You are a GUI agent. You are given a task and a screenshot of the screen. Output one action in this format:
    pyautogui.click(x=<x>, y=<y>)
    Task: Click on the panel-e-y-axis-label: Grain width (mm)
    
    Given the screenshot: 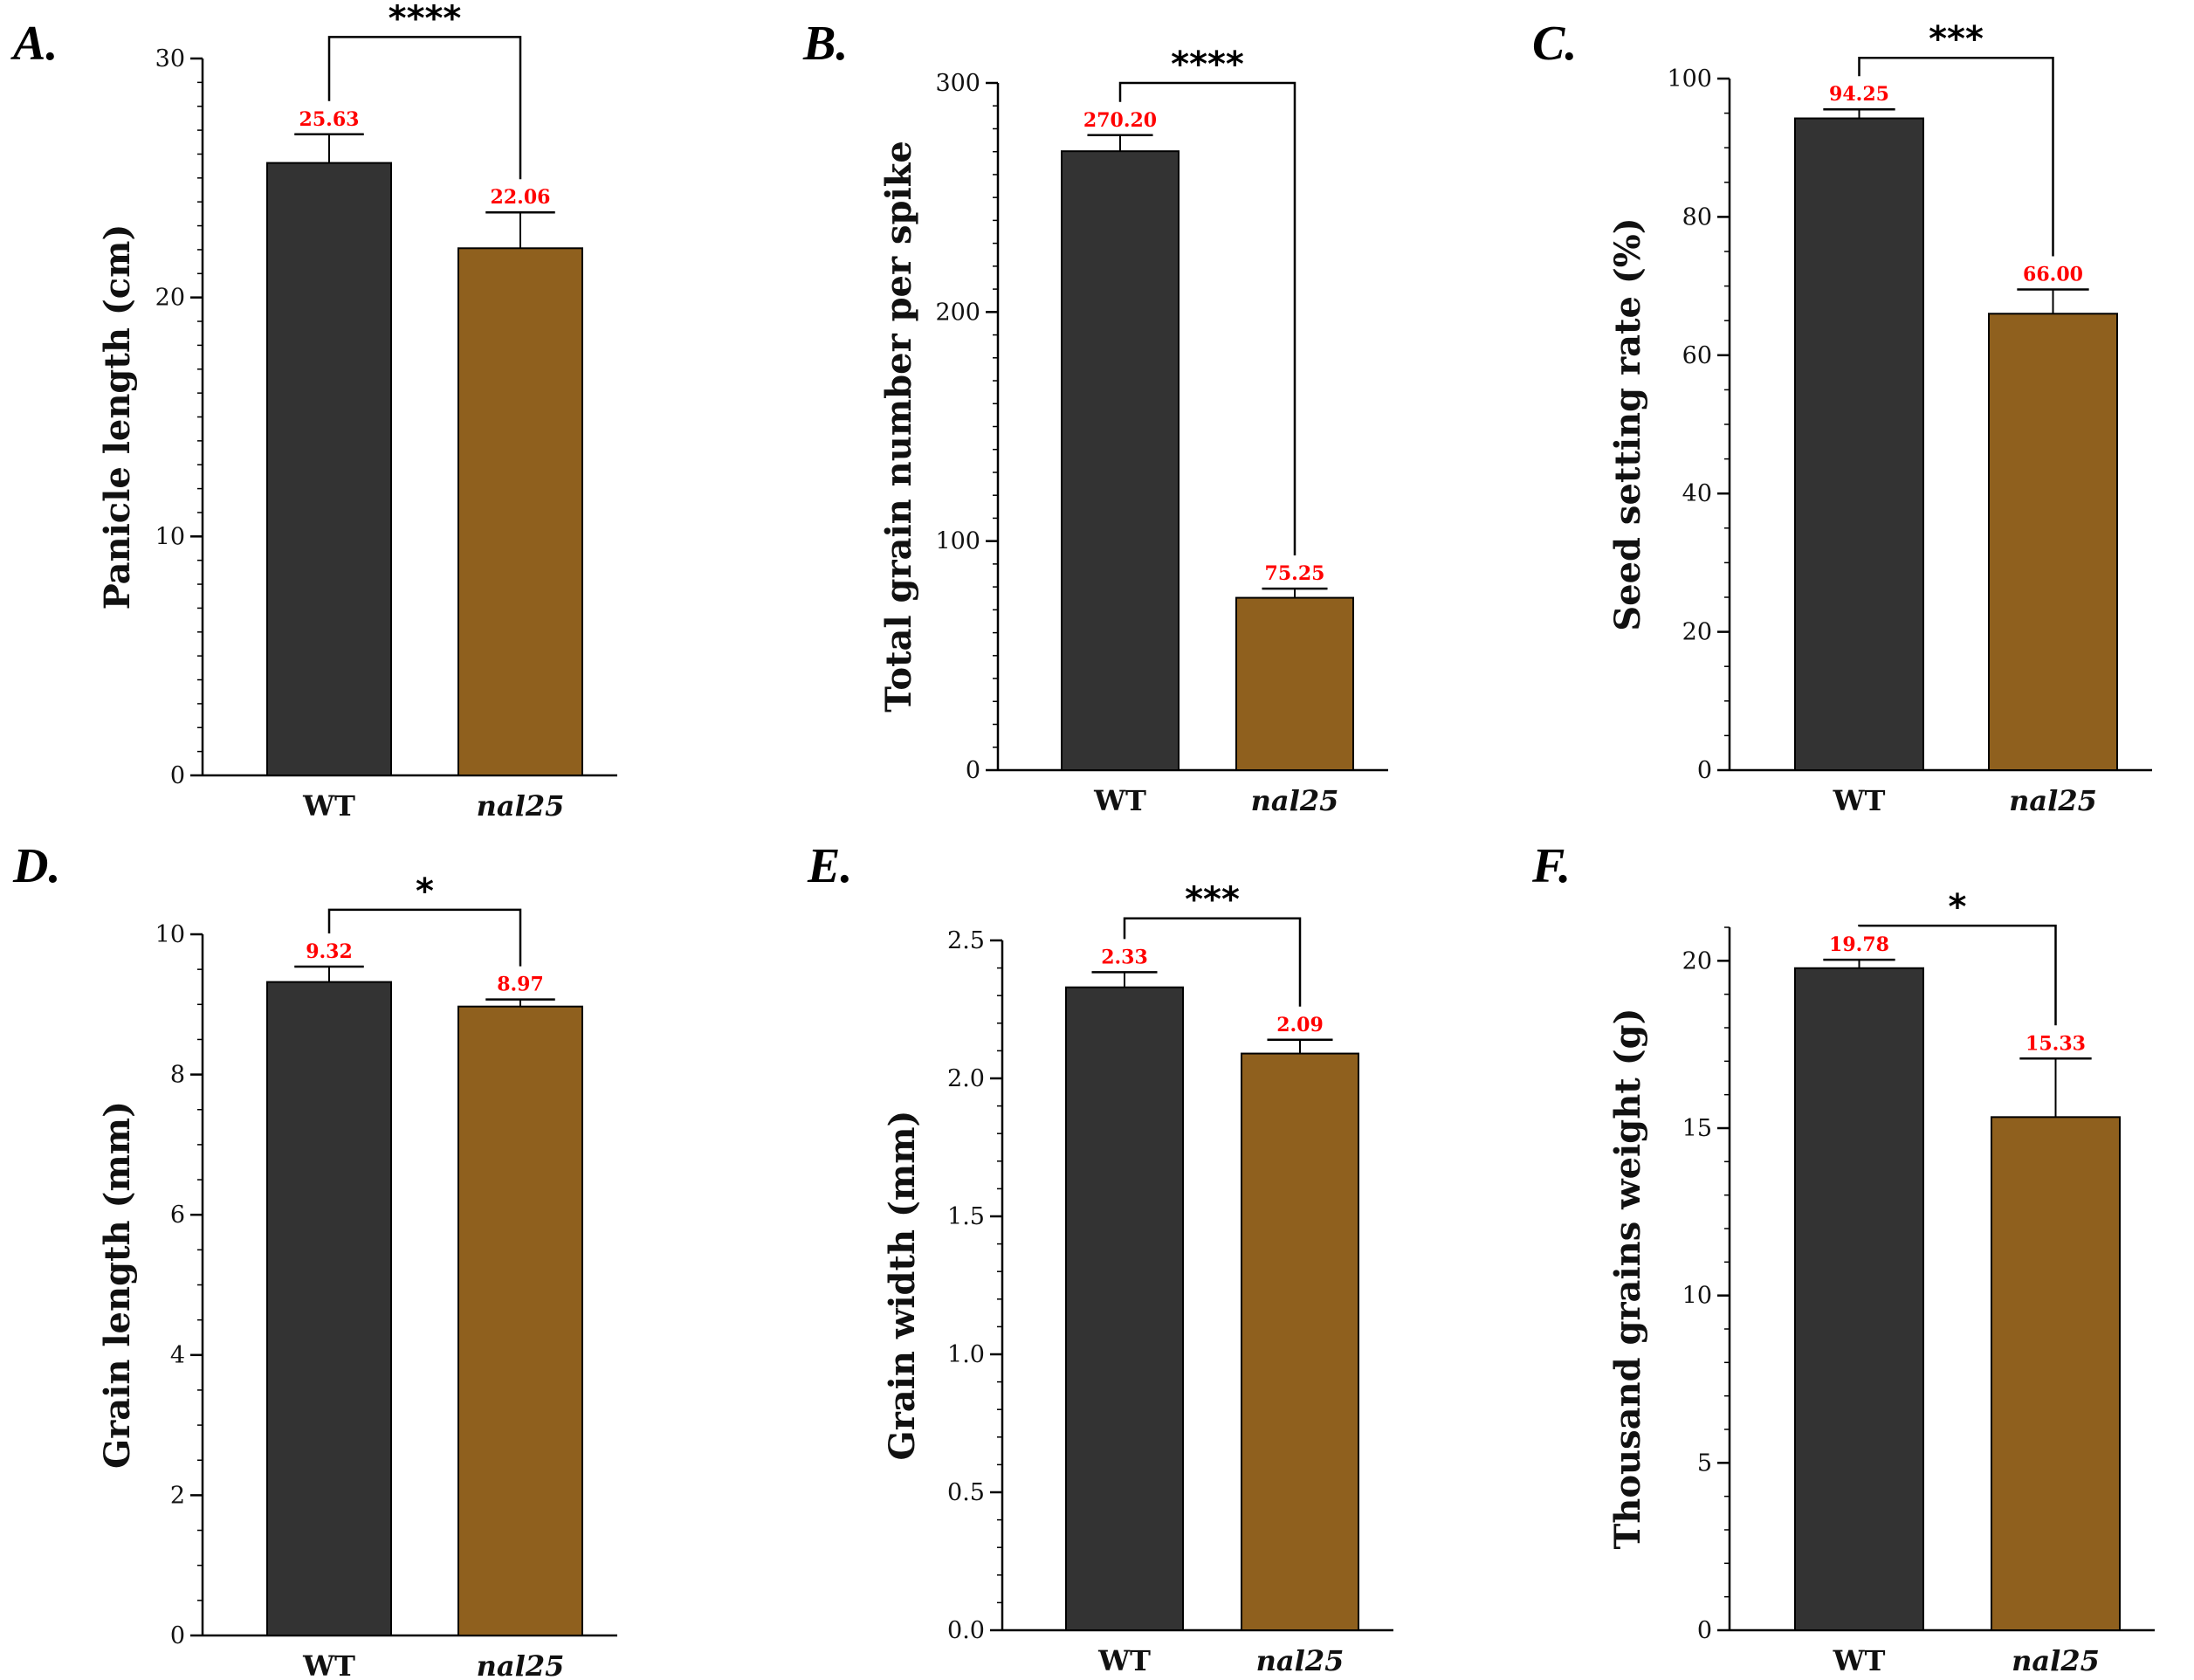 What is the action you would take?
    pyautogui.click(x=902, y=1286)
    